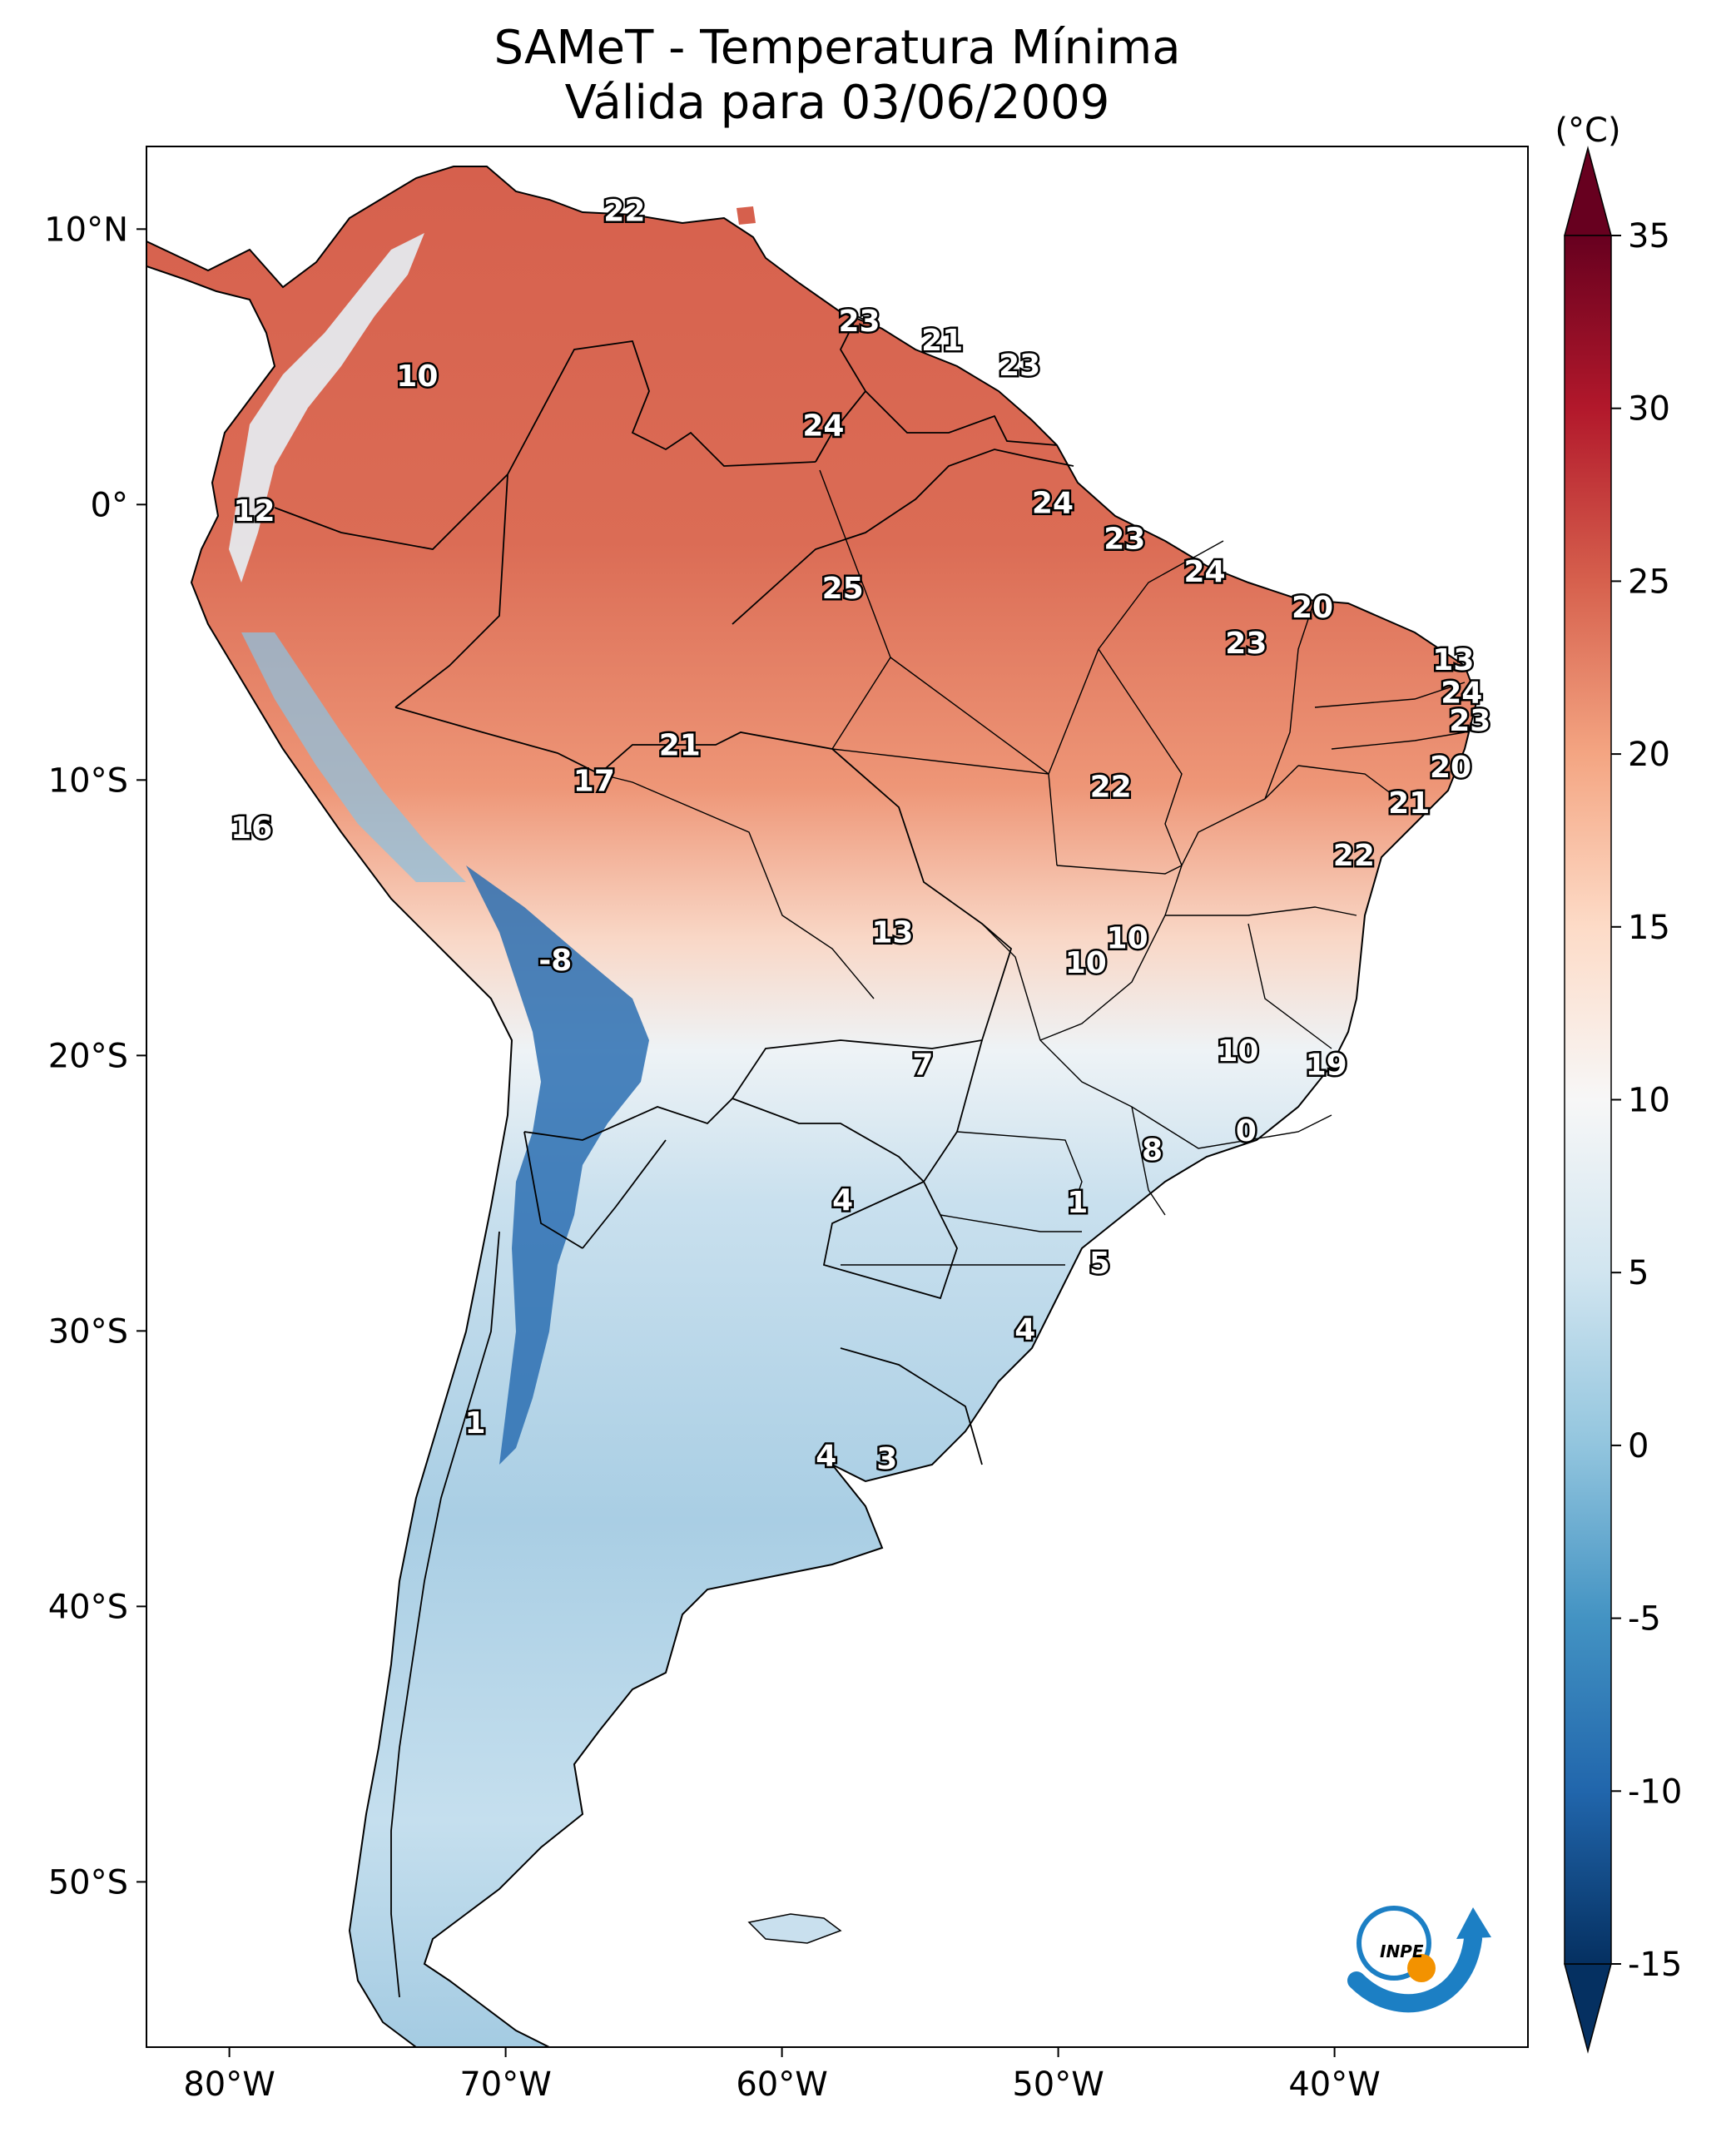 Image resolution: width=1736 pixels, height=2152 pixels. I want to click on lon-tick-label: 60°W, so click(782, 2084).